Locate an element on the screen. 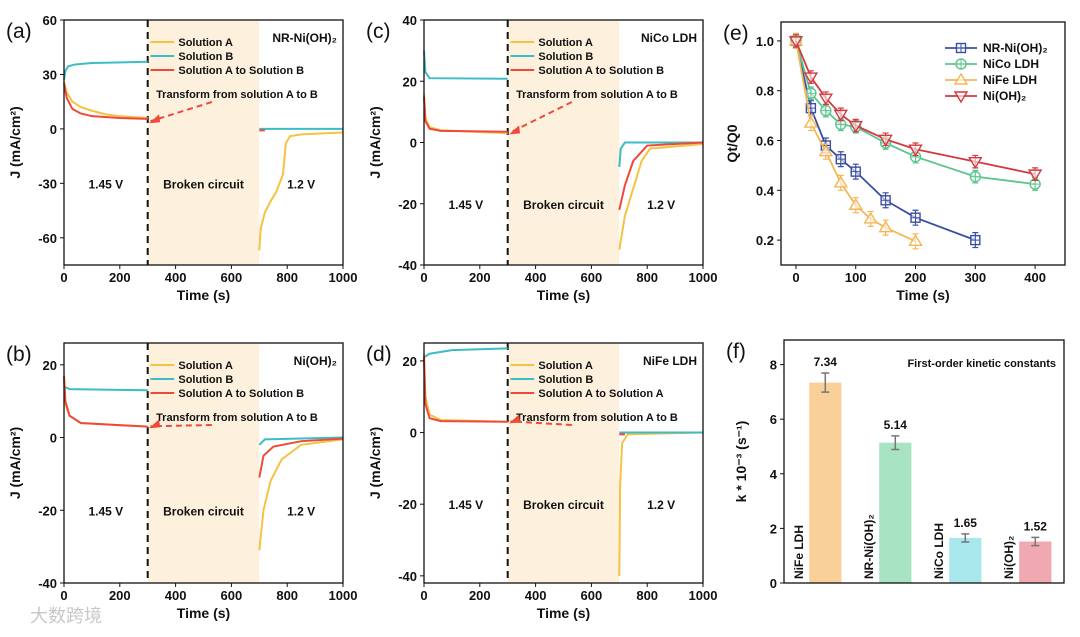 The width and height of the screenshot is (1080, 637). y-tick-label: 0.6 is located at coordinates (765, 141).